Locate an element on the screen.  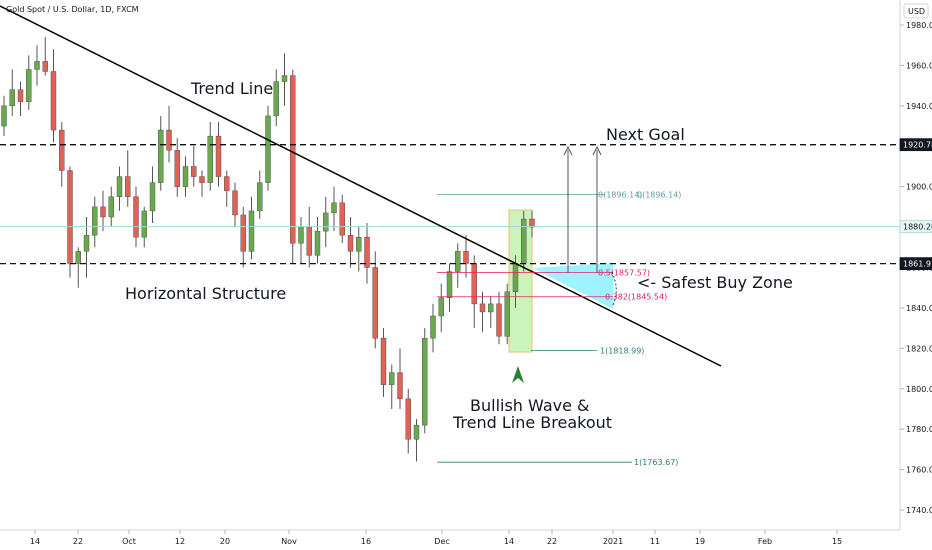
y-tick-label: 1800.00 is located at coordinates (919, 389).